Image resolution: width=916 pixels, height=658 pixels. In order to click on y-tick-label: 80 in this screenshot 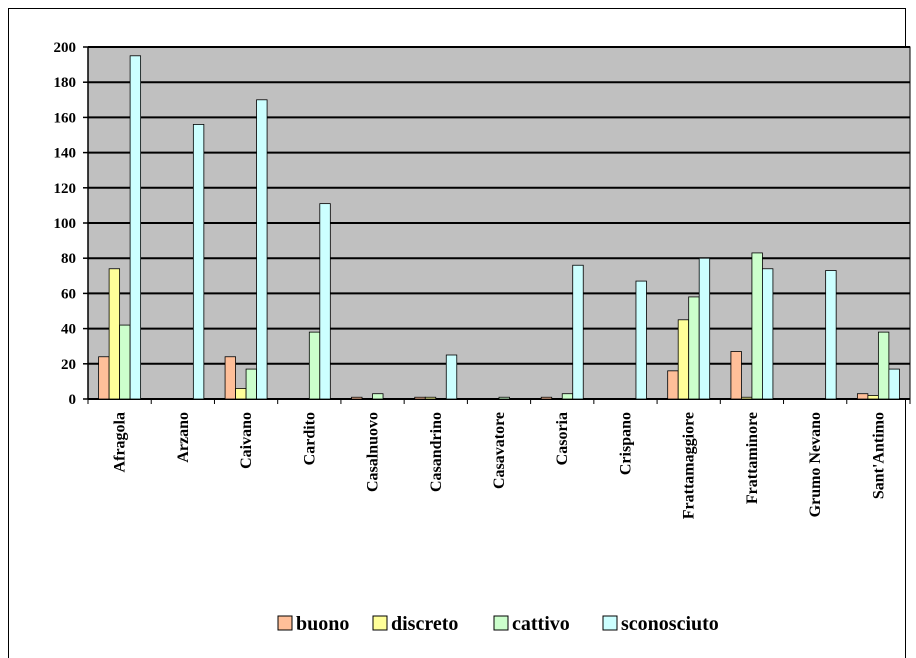, I will do `click(68, 259)`.